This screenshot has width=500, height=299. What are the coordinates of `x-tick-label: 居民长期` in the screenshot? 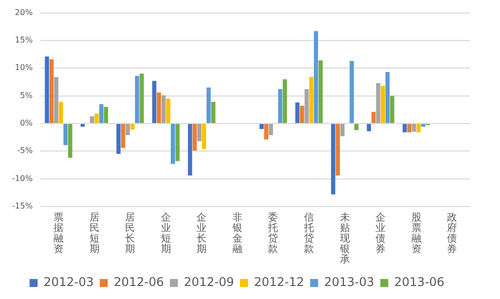 It's located at (130, 233).